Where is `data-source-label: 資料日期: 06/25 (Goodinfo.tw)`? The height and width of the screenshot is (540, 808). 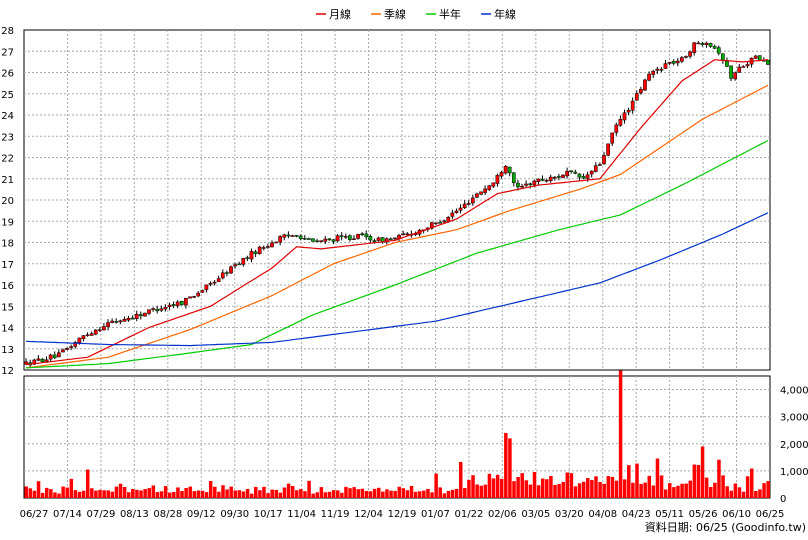
data-source-label: 資料日期: 06/25 (Goodinfo.tw) is located at coordinates (725, 527).